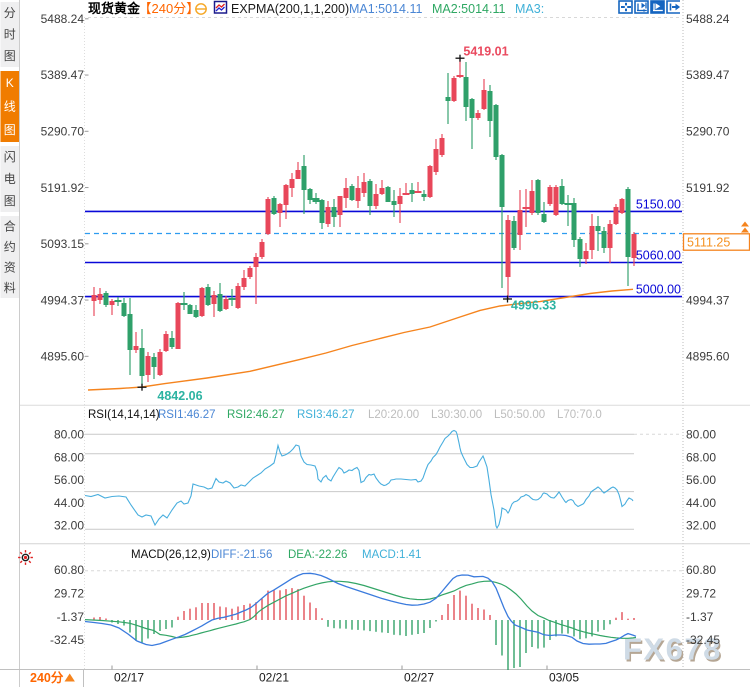  I want to click on svg-text: 4996.33, so click(533, 306).